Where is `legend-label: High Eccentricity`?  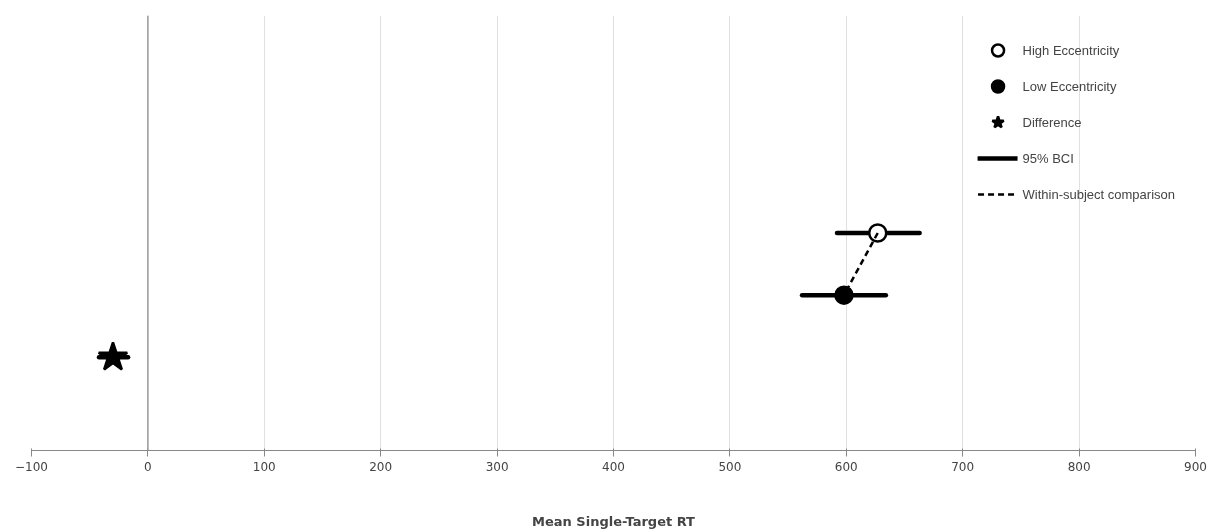 legend-label: High Eccentricity is located at coordinates (1071, 50).